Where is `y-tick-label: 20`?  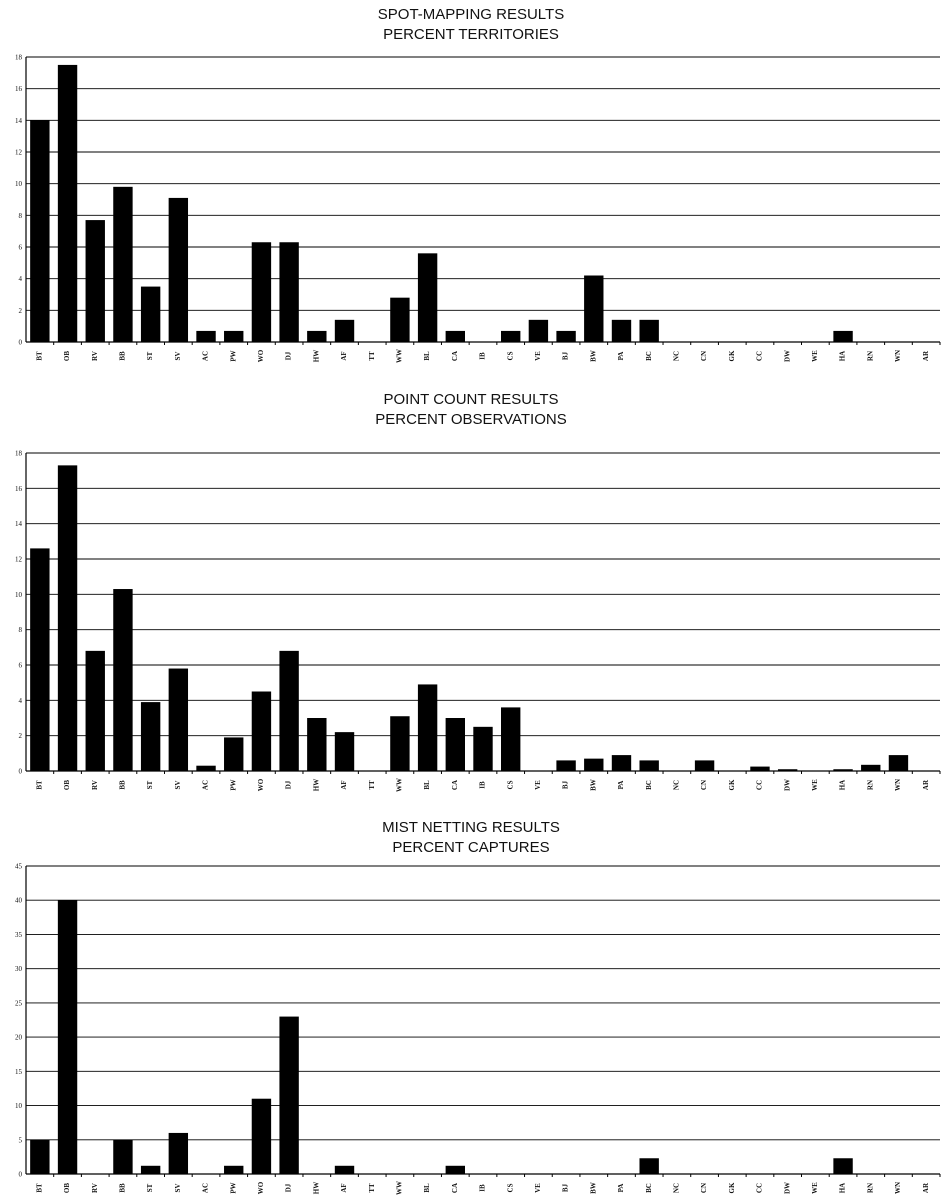
y-tick-label: 20 is located at coordinates (19, 1038).